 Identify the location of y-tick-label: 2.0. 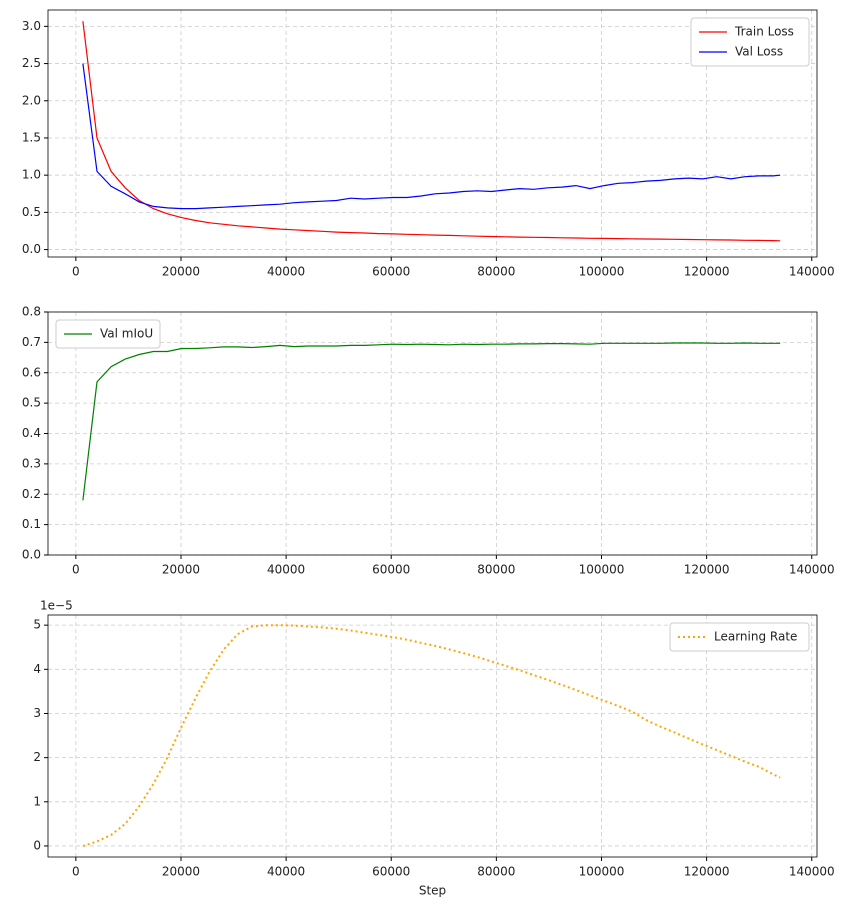
(31, 100).